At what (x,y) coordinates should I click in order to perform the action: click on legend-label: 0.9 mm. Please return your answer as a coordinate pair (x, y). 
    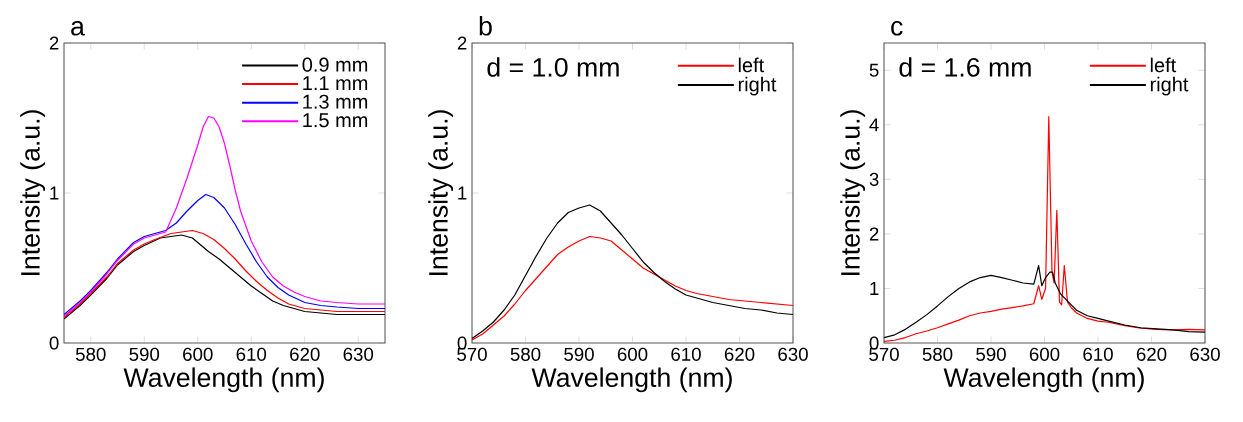
    Looking at the image, I should click on (335, 64).